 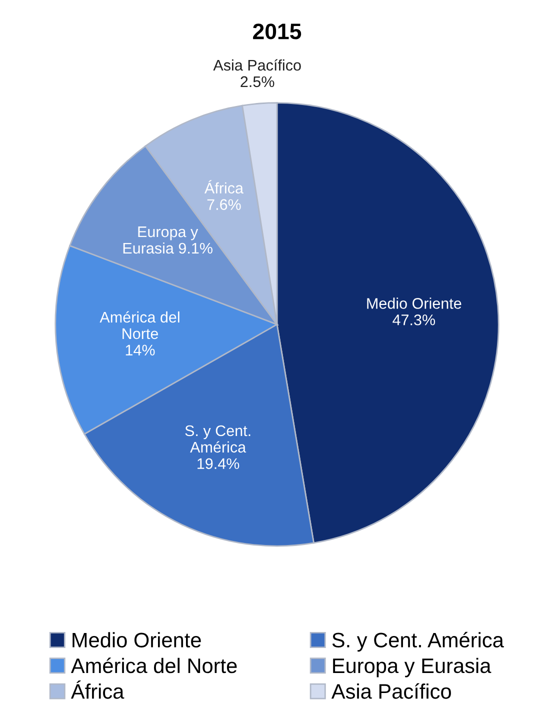 I want to click on data-label: Europa y Eurasia 9.1%, so click(x=167, y=240).